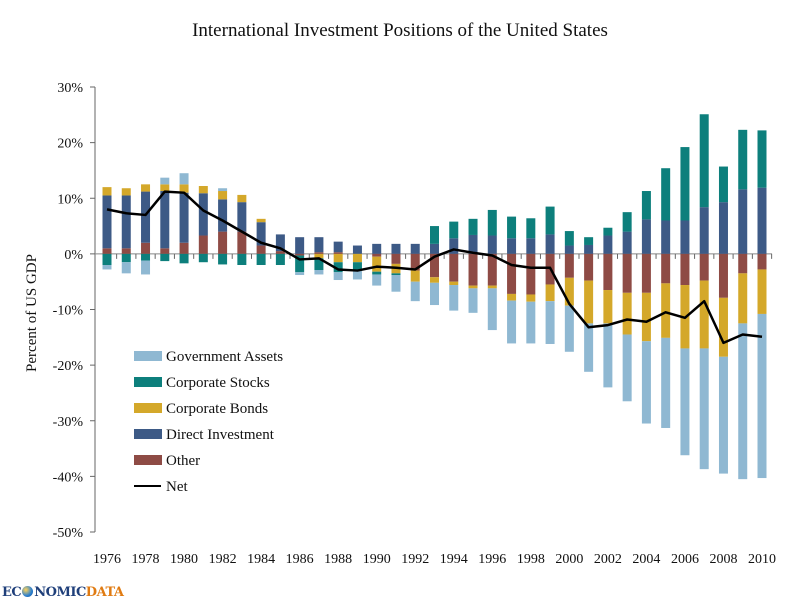 The width and height of the screenshot is (800, 606). What do you see at coordinates (223, 190) in the screenshot?
I see `bar-government-assets-1982` at bounding box center [223, 190].